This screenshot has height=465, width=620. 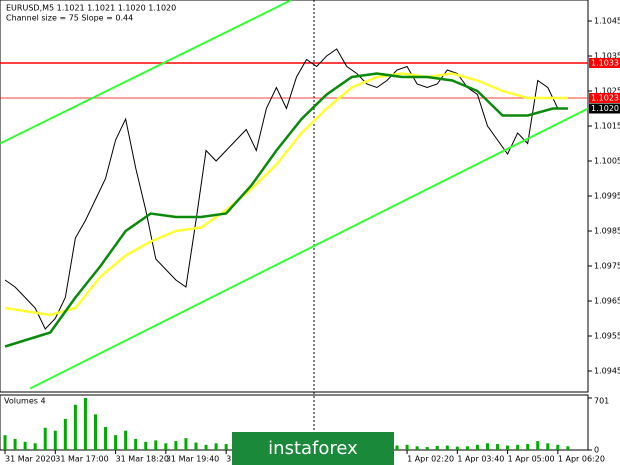 What do you see at coordinates (607, 91) in the screenshot?
I see `y-tick-label: 1.1025` at bounding box center [607, 91].